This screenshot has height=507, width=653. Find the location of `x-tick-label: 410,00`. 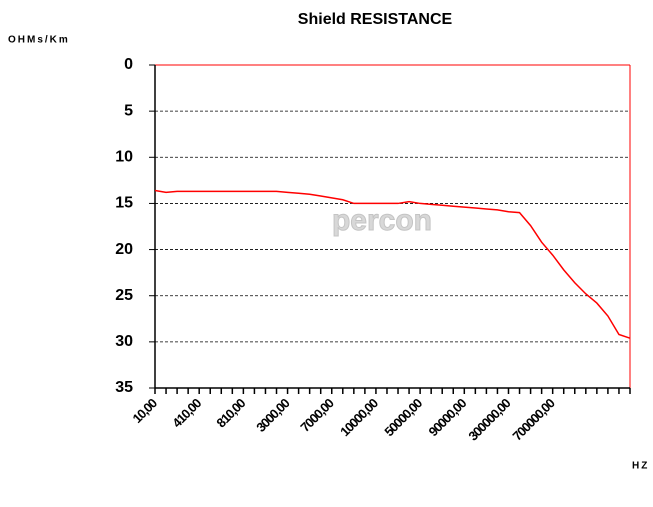

x-tick-label: 410,00 is located at coordinates (186, 412).